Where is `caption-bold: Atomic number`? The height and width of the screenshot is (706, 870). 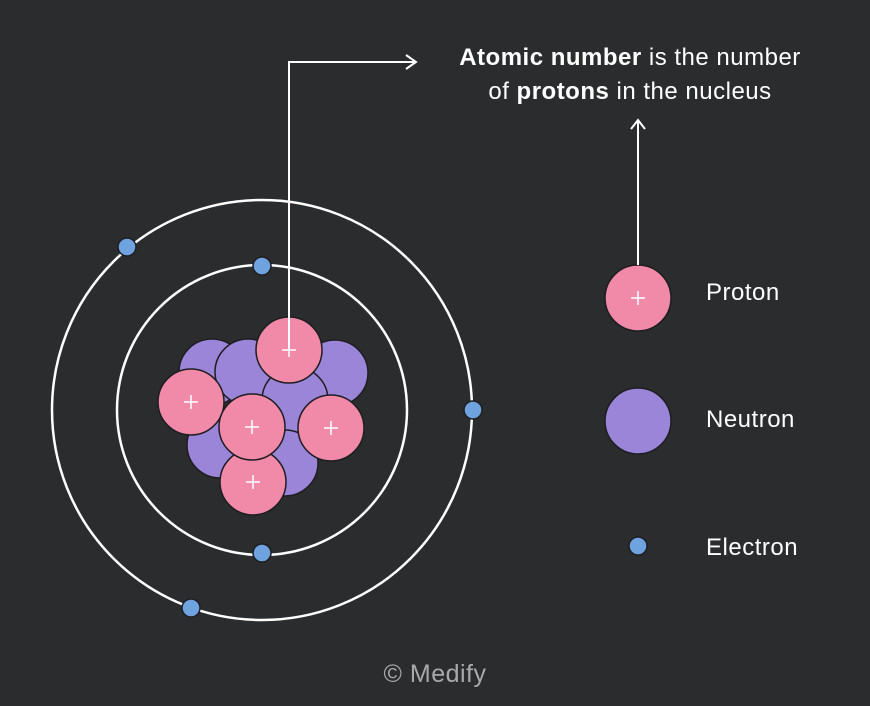
caption-bold: Atomic number is located at coordinates (550, 57).